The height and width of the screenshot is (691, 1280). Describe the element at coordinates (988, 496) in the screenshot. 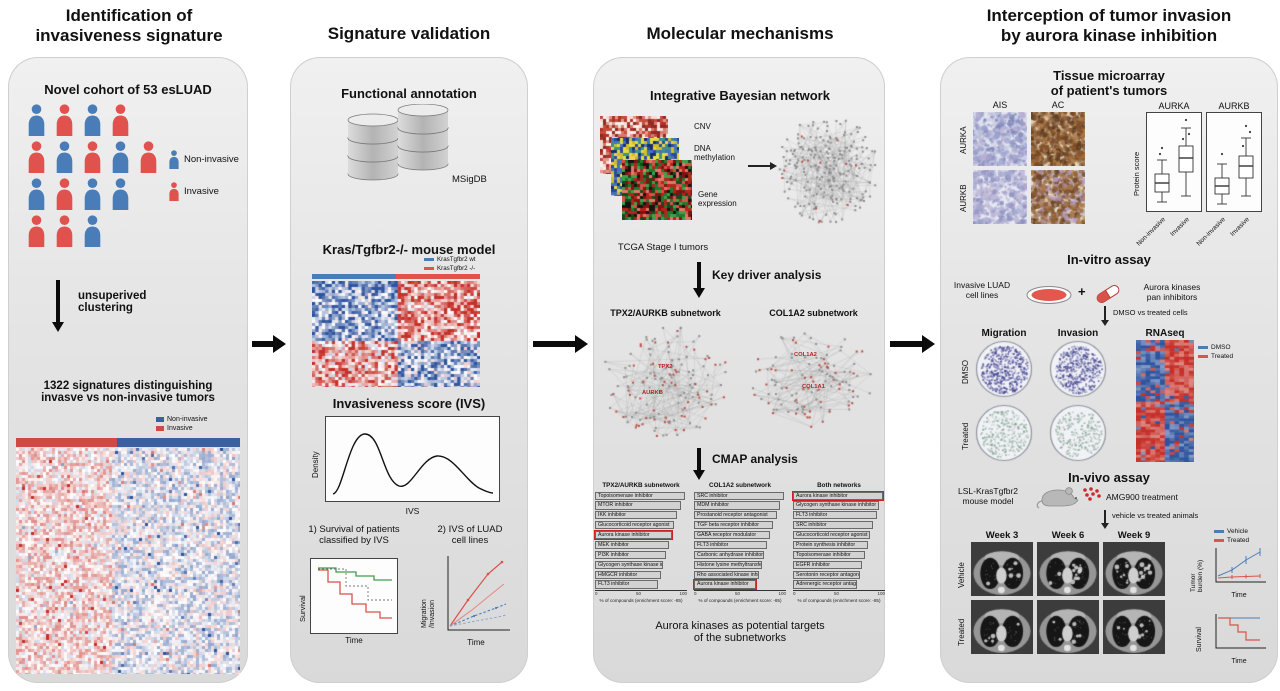

I see `mouse-label: LSL-KrasTgfbr2 mouse model` at that location.